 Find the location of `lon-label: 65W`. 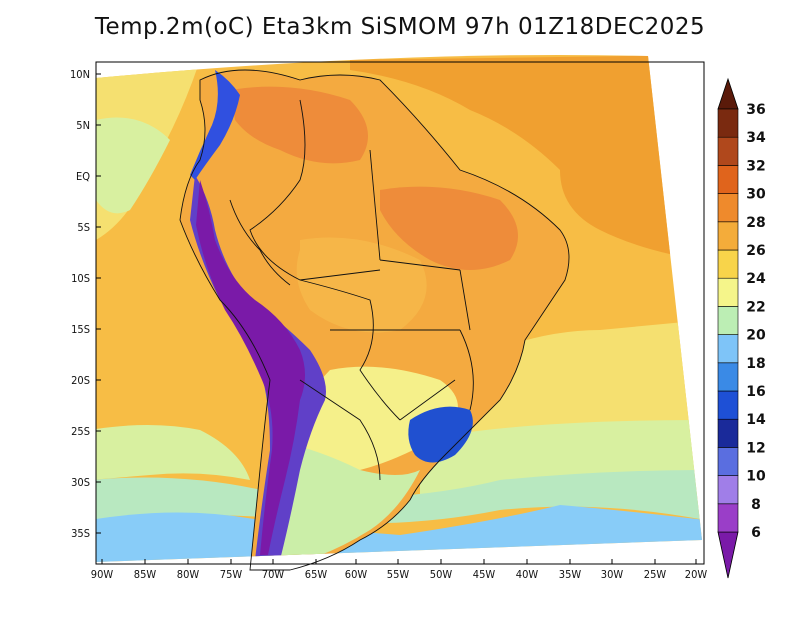

lon-label: 65W is located at coordinates (316, 574).